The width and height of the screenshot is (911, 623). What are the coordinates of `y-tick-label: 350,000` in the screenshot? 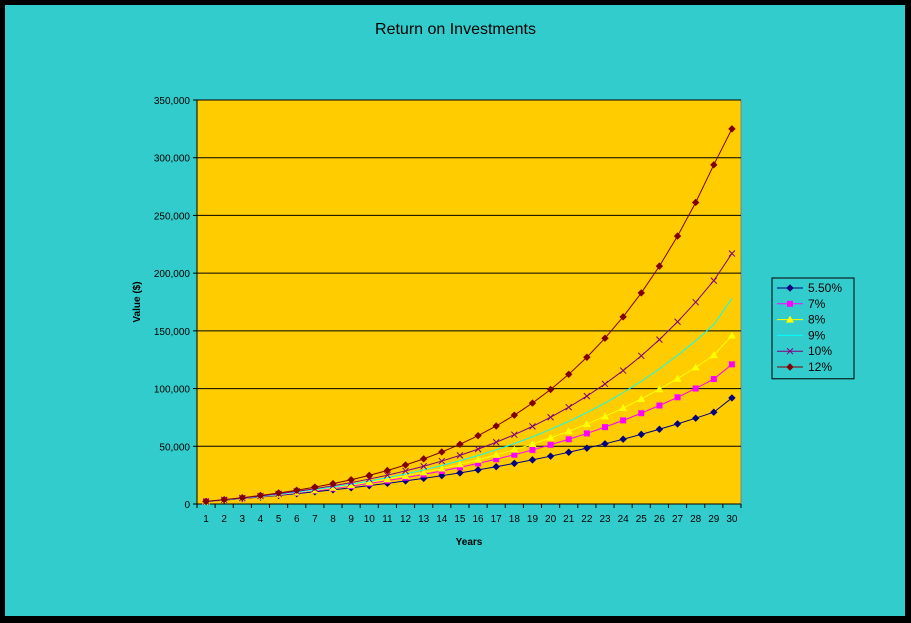 It's located at (172, 101).